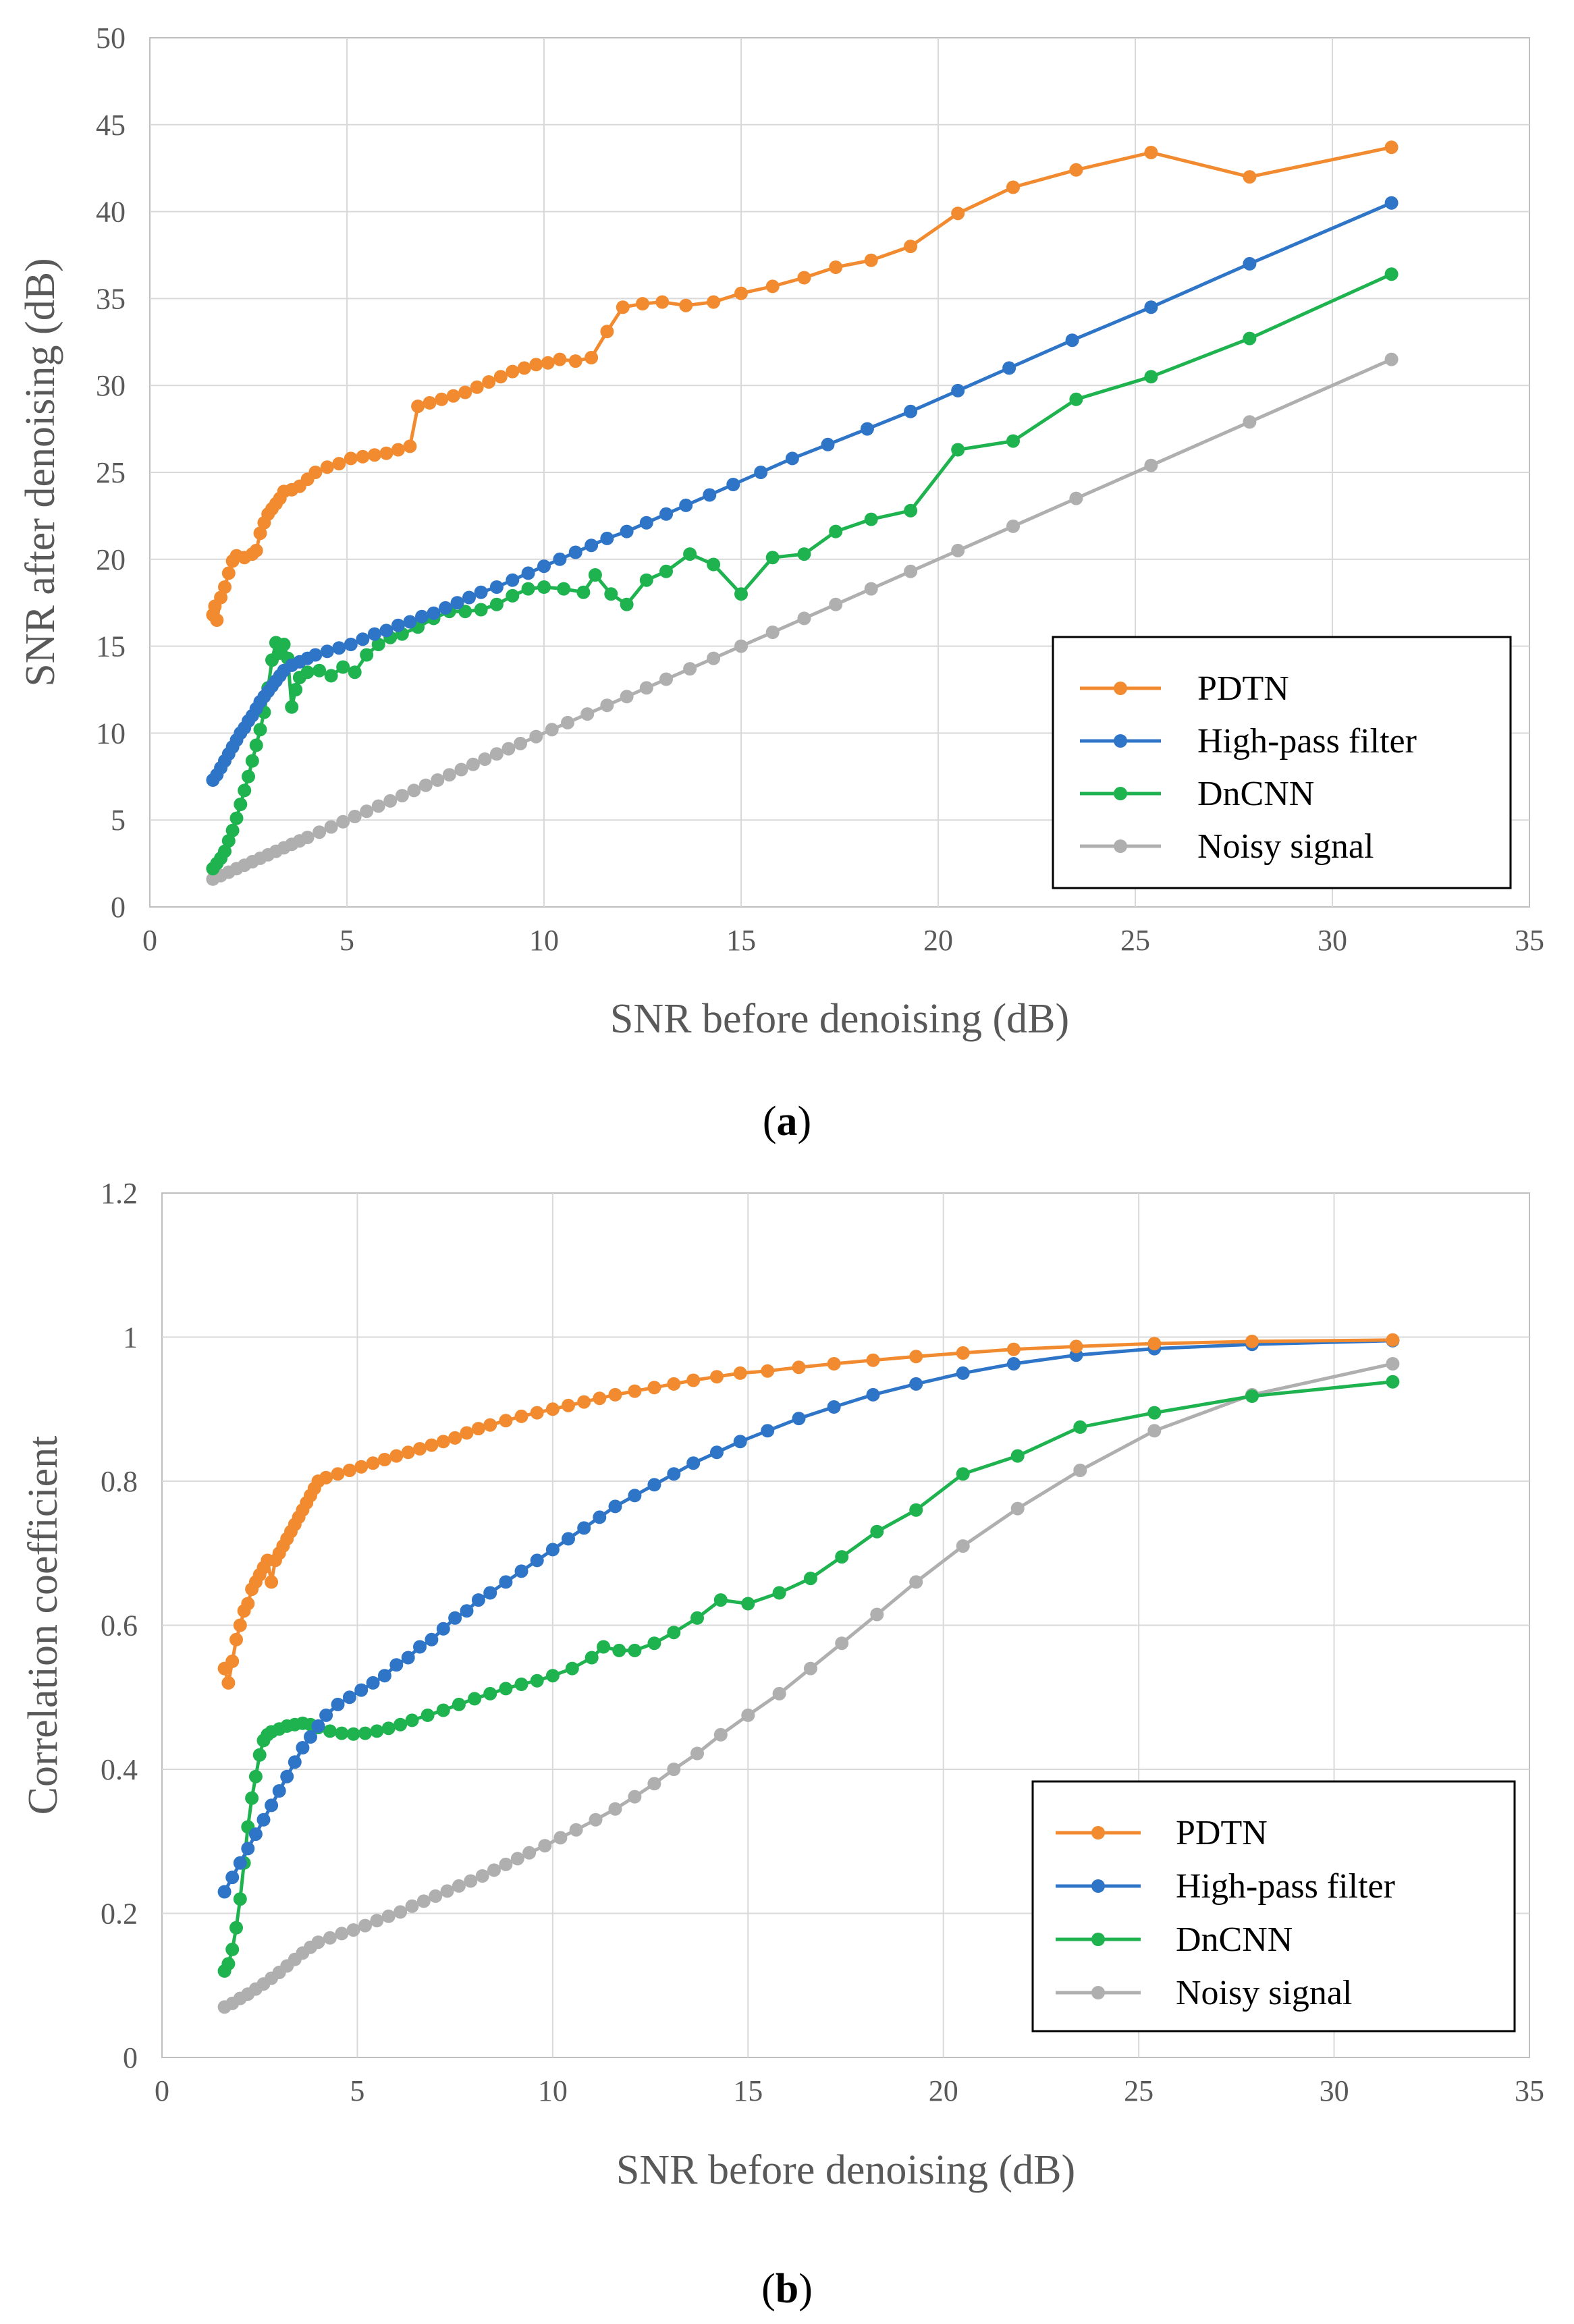 This screenshot has width=1574, height=2324. What do you see at coordinates (130, 1337) in the screenshot?
I see `chart-b-y-tick-label: 1` at bounding box center [130, 1337].